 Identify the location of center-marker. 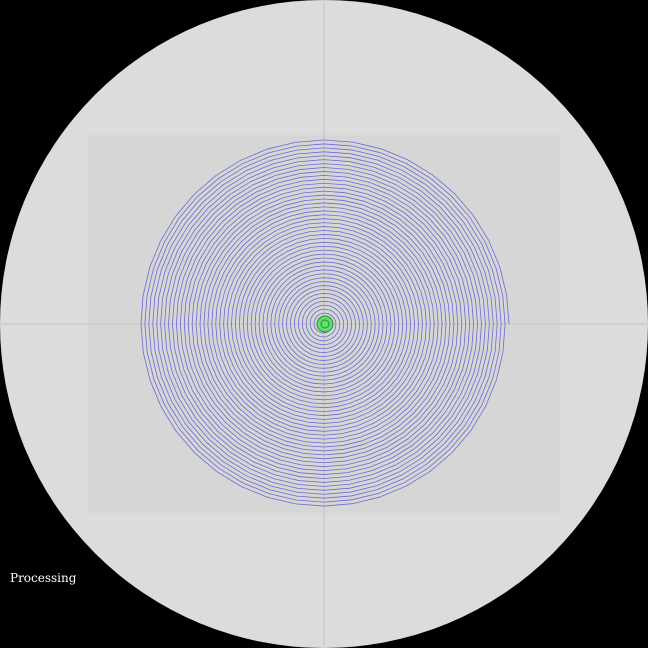
(325, 324).